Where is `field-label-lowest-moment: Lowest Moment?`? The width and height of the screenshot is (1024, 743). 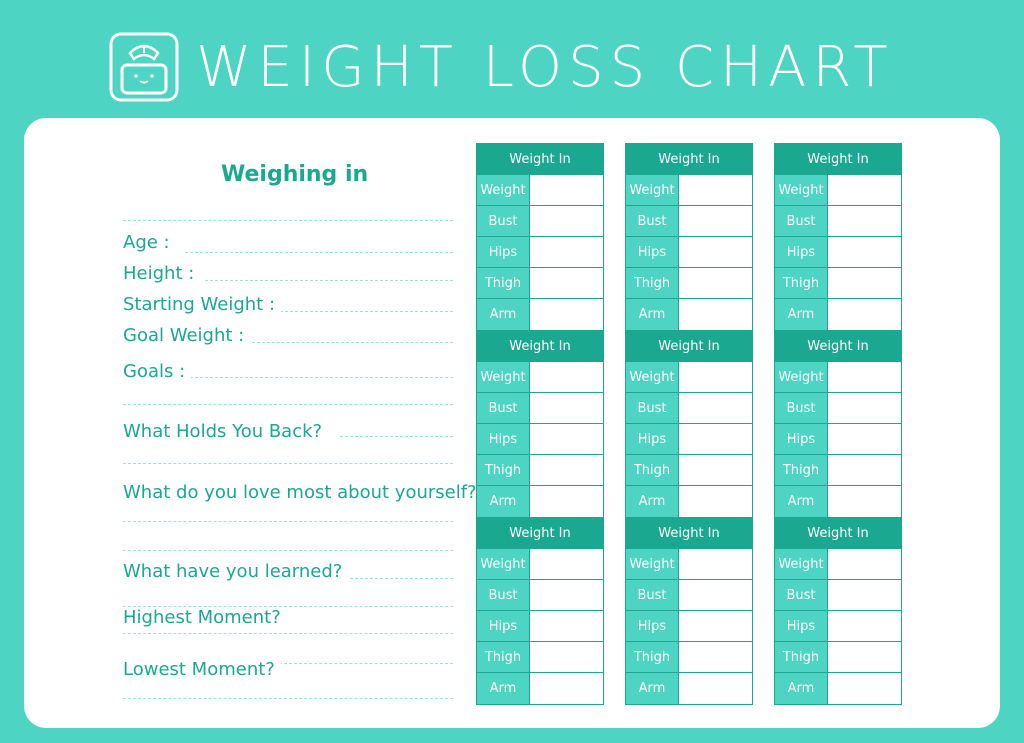 field-label-lowest-moment: Lowest Moment? is located at coordinates (202, 669).